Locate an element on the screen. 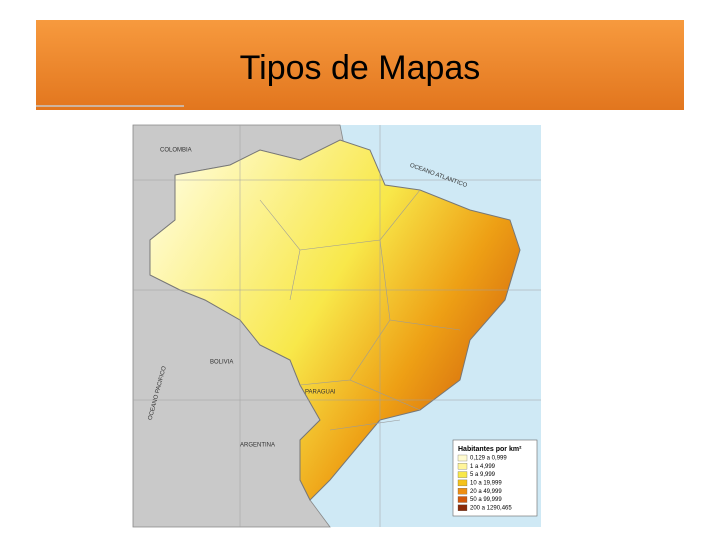 The image size is (720, 545). legend-label: 1 a 4,999 is located at coordinates (483, 467).